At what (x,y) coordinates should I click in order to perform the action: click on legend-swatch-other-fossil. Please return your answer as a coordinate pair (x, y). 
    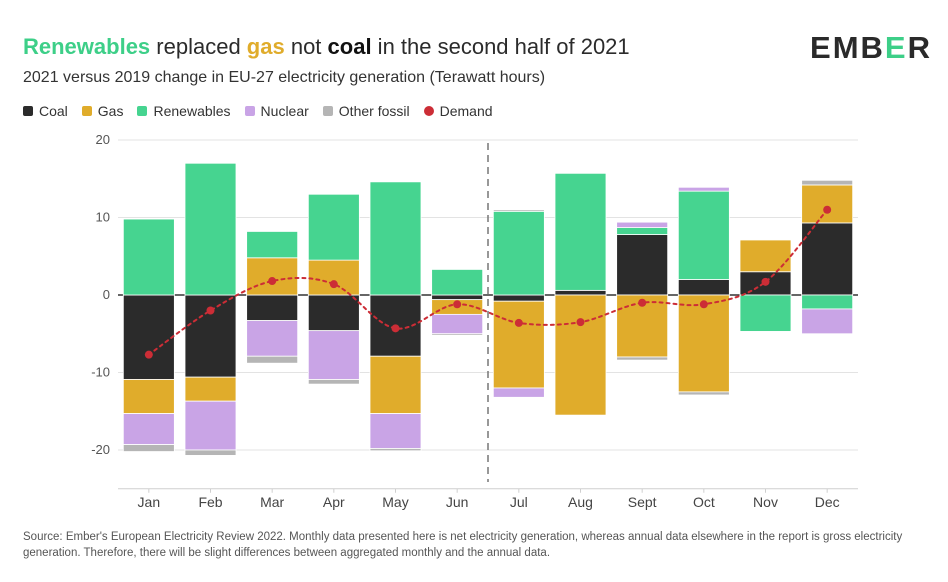
    Looking at the image, I should click on (327, 111).